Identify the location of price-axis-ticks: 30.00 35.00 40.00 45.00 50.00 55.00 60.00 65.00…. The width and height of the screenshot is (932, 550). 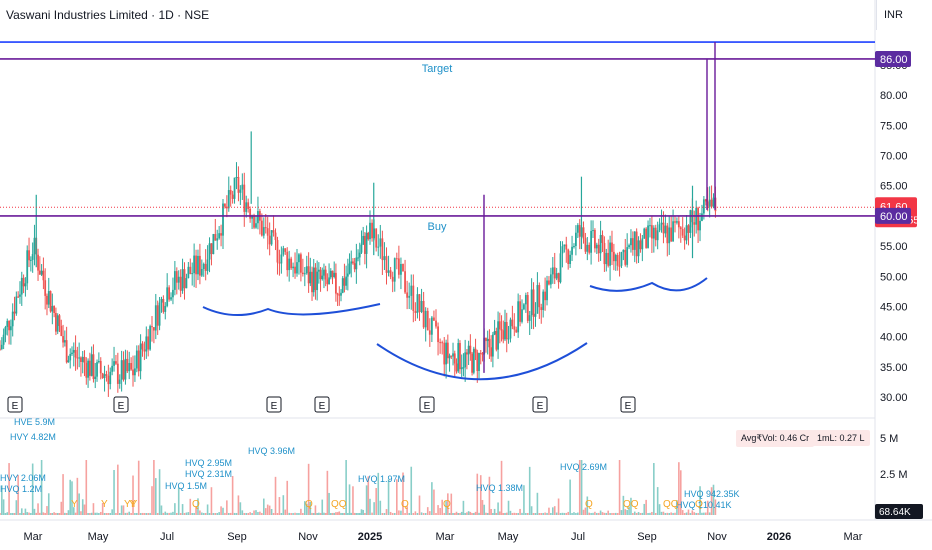
(894, 232).